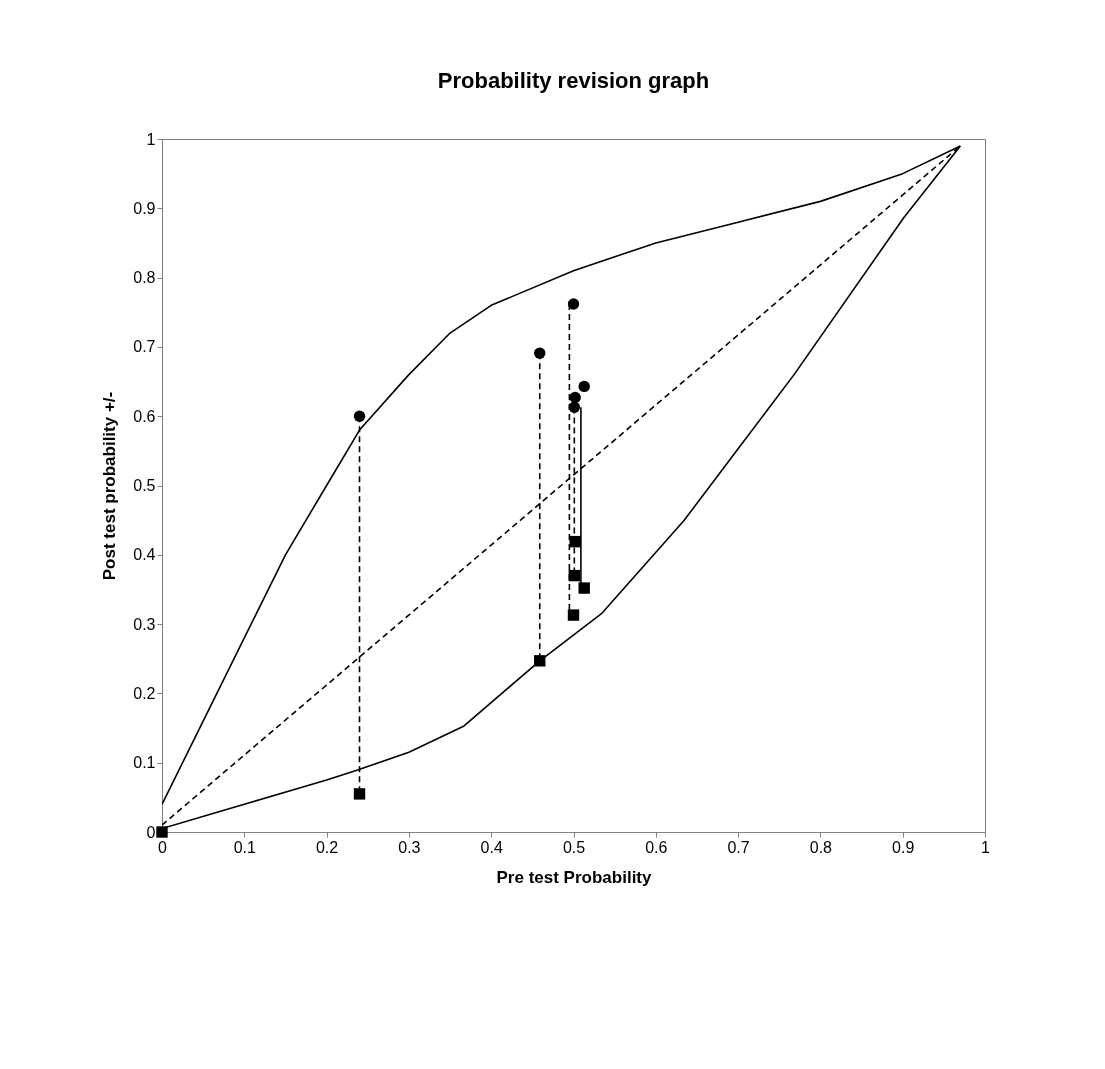  I want to click on y-tick-label: 0.1, so click(144, 763).